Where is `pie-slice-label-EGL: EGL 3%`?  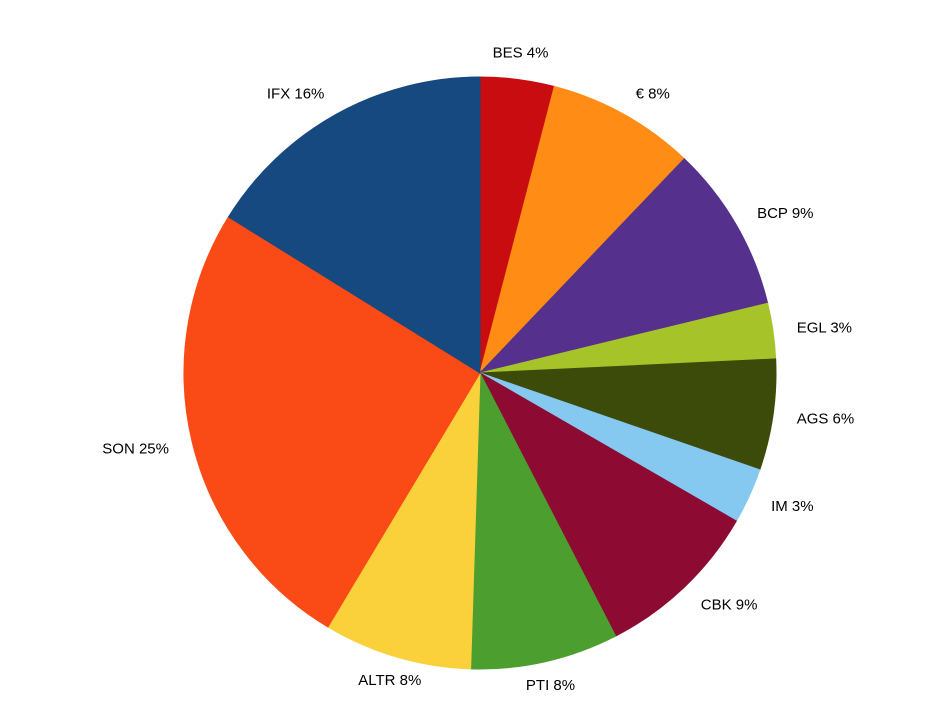
pie-slice-label-EGL: EGL 3% is located at coordinates (824, 328).